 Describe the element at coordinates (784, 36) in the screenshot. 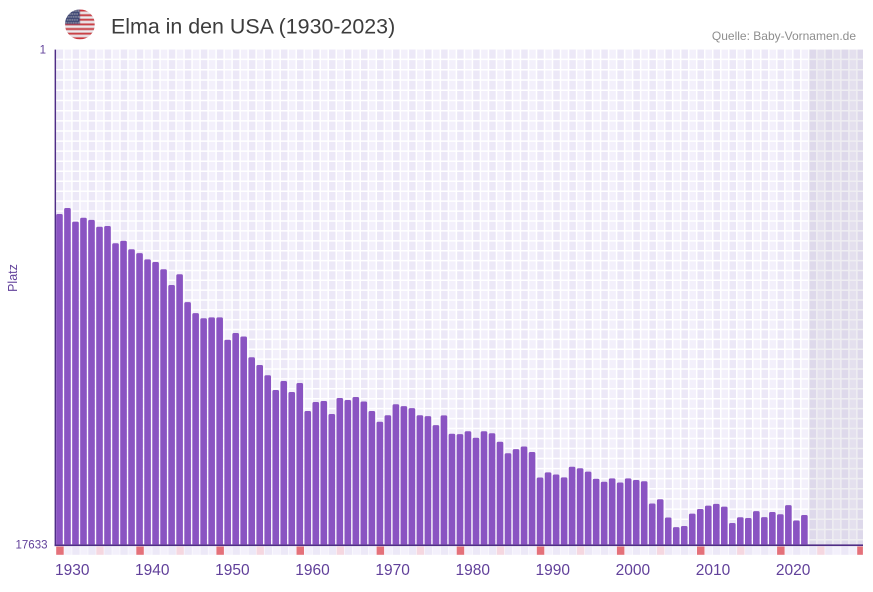

I see `svg-text: Quelle: Baby-Vornamen.de` at that location.